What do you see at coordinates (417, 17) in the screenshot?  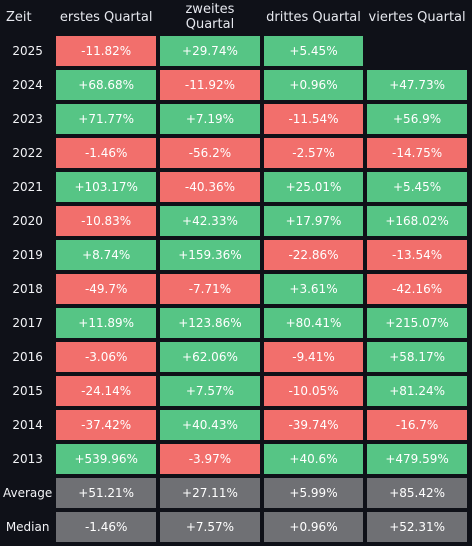 I see `header-q4: viertes Quartal` at bounding box center [417, 17].